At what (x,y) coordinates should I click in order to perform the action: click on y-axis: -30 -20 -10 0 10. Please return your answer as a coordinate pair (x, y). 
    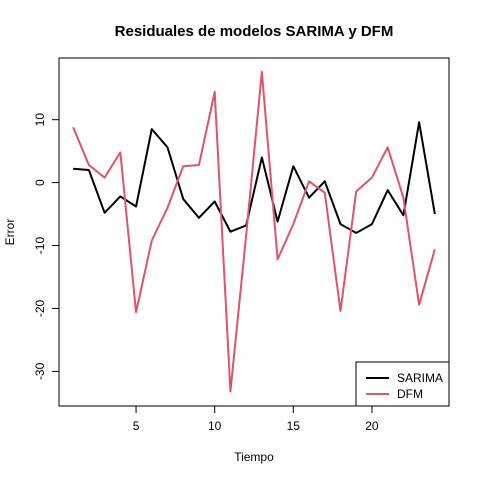
    Looking at the image, I should click on (46, 246).